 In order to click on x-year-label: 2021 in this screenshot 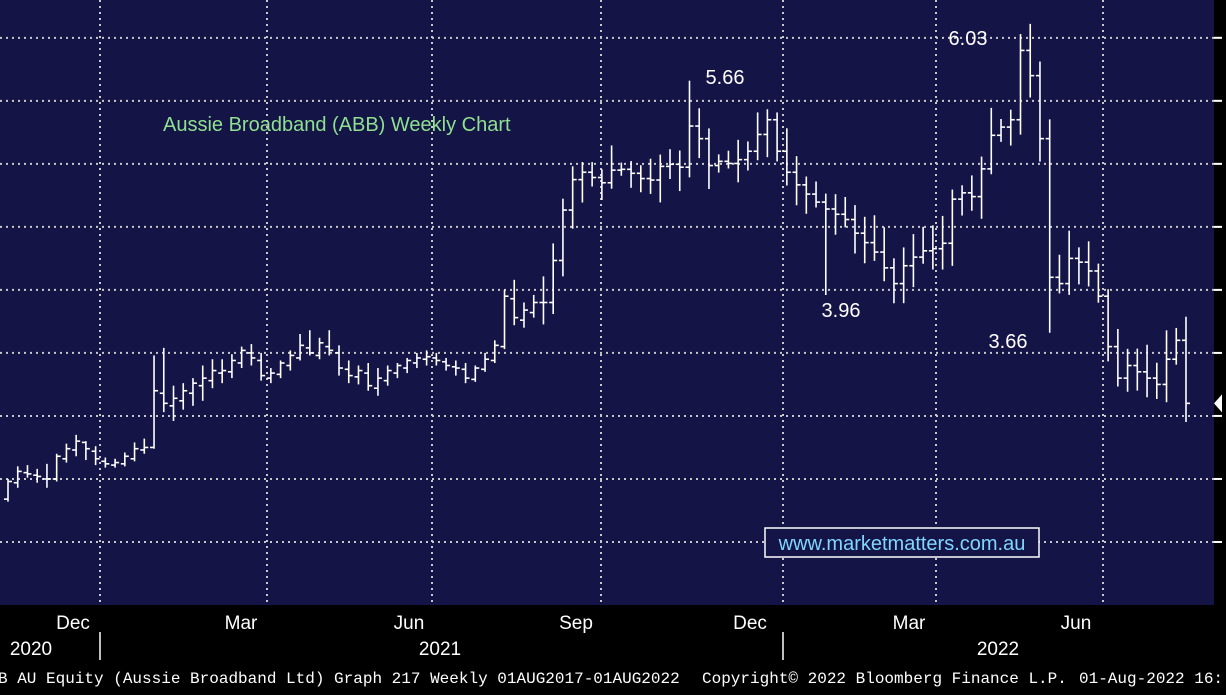, I will do `click(440, 649)`.